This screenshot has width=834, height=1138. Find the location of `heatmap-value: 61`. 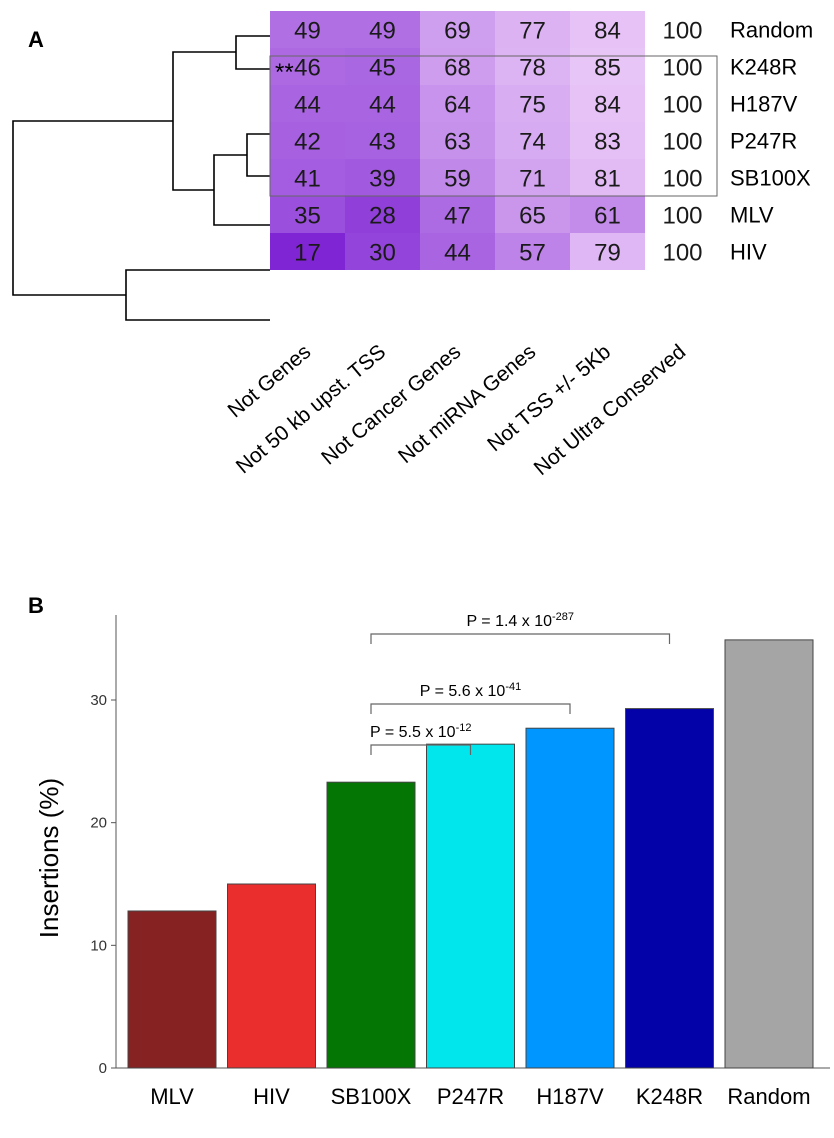

heatmap-value: 61 is located at coordinates (607, 216).